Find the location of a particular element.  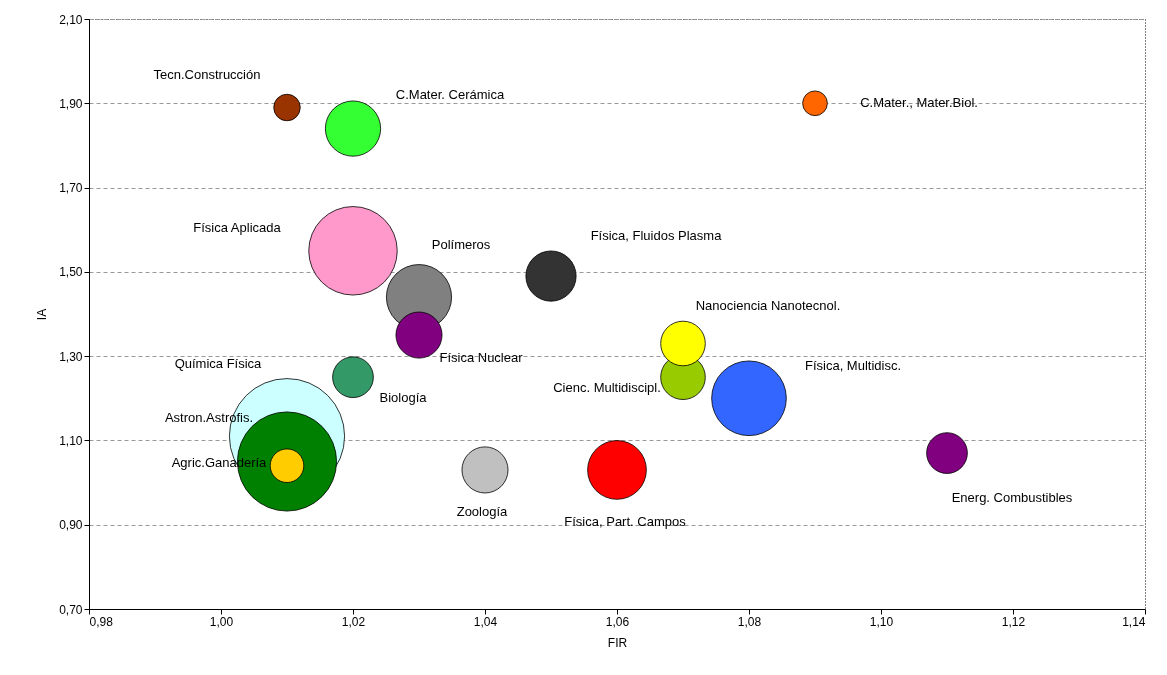

annotation: Nanociencia Nanotecnol. is located at coordinates (768, 305).